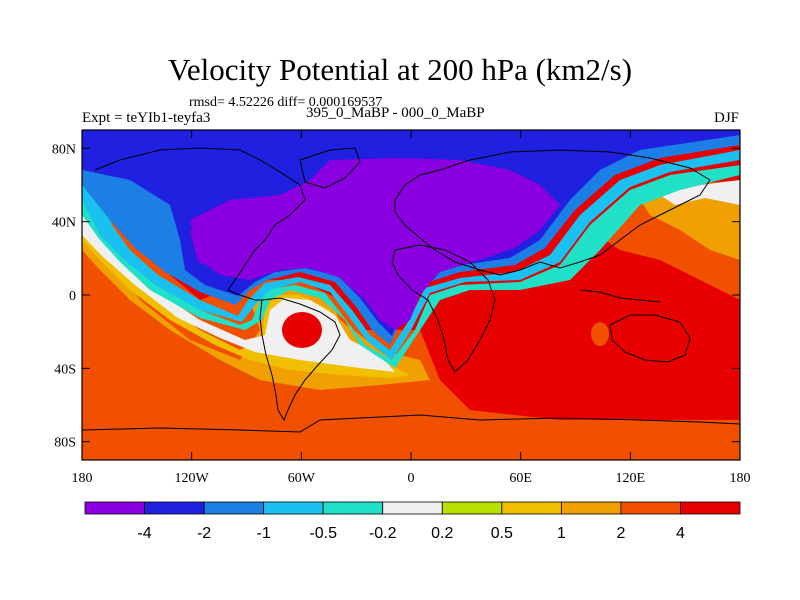 Image resolution: width=800 pixels, height=600 pixels. Describe the element at coordinates (650, 338) in the screenshot. I see `coast-australia` at that location.